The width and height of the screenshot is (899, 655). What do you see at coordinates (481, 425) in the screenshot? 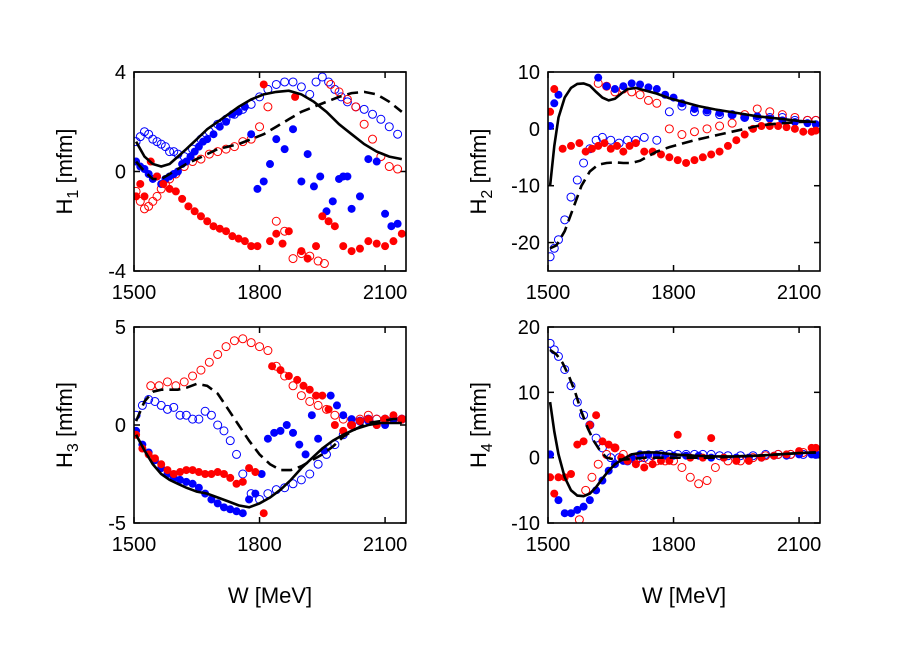
I see `y-axis-label: H4 [mfm]` at bounding box center [481, 425].